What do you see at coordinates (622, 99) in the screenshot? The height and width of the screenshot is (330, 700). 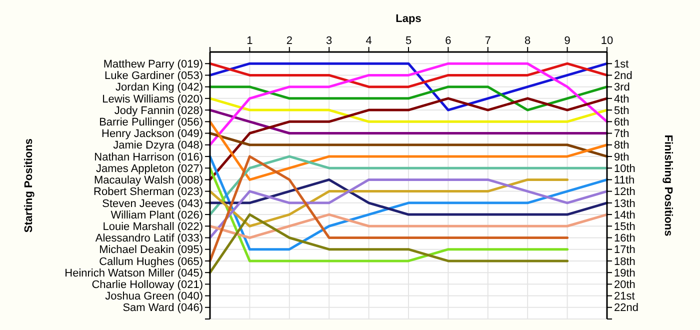 I see `y-tick-label: 4th` at bounding box center [622, 99].